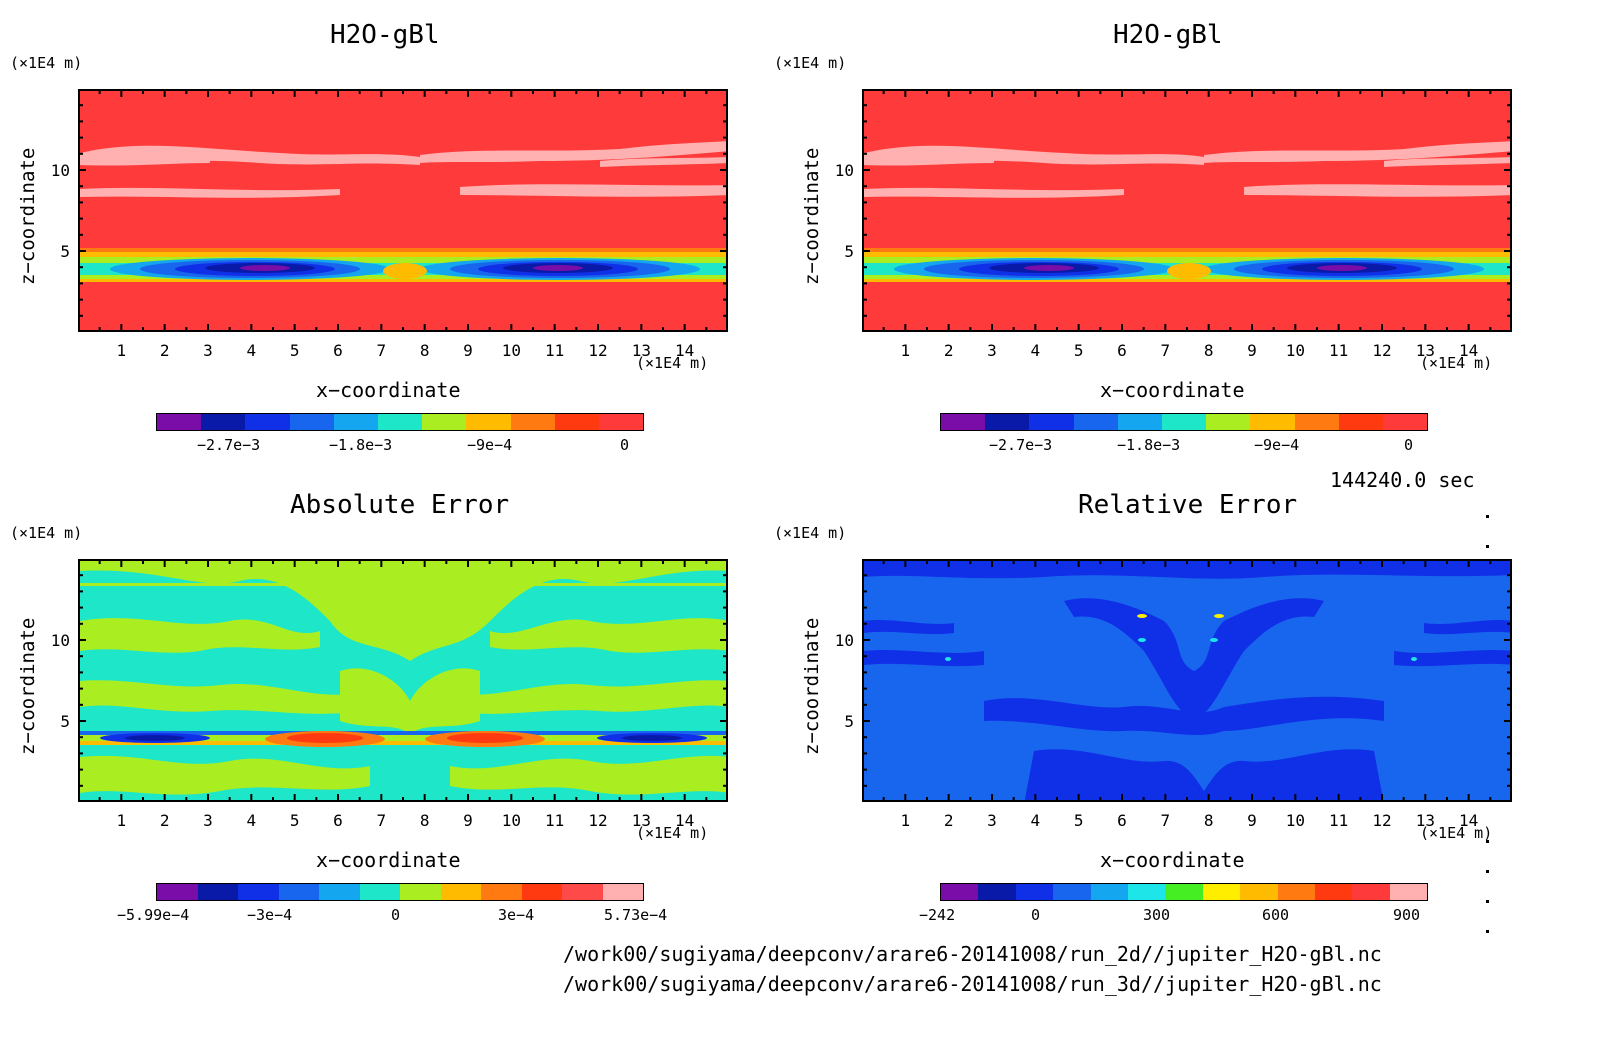 The height and width of the screenshot is (1054, 1604). What do you see at coordinates (1276, 915) in the screenshot?
I see `colorbar-tick-label: 600` at bounding box center [1276, 915].